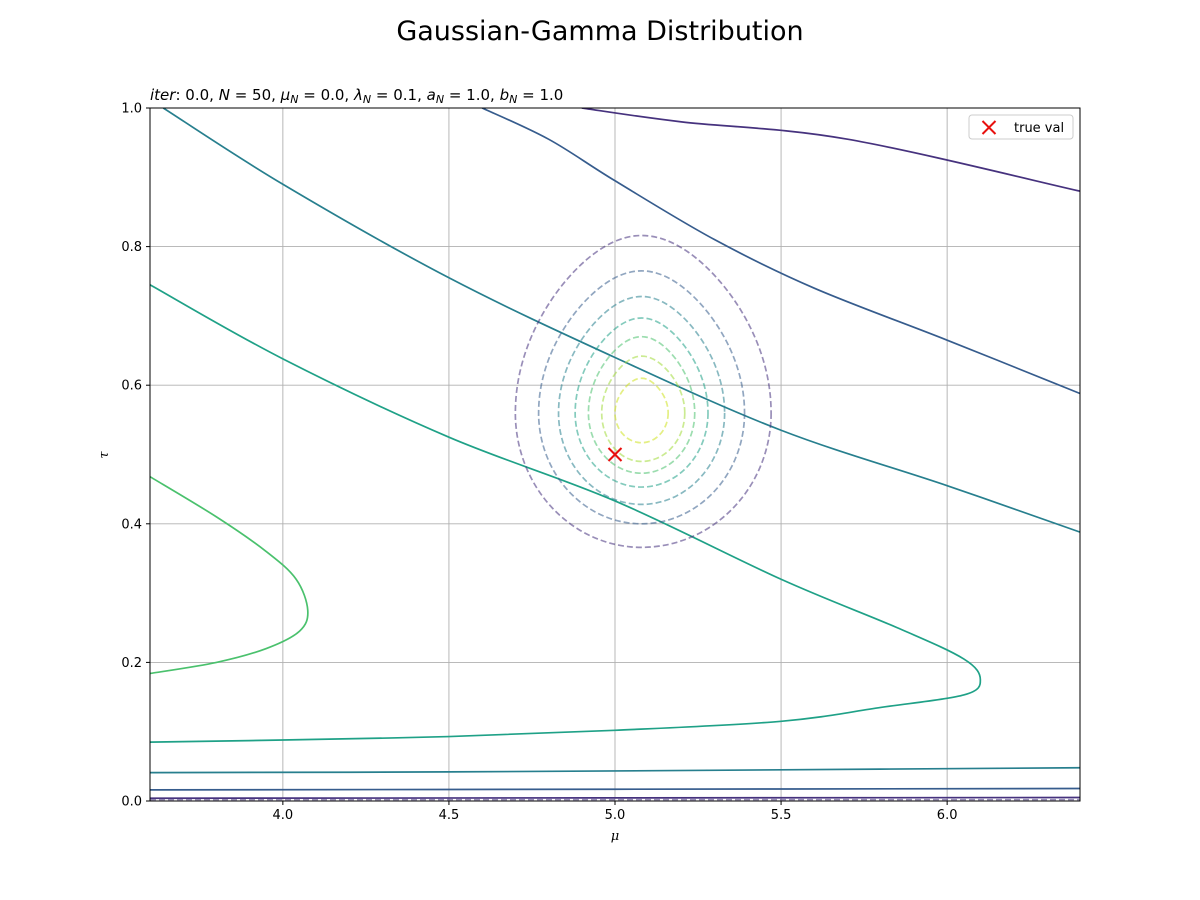  I want to click on true-value-marker, so click(615, 454).